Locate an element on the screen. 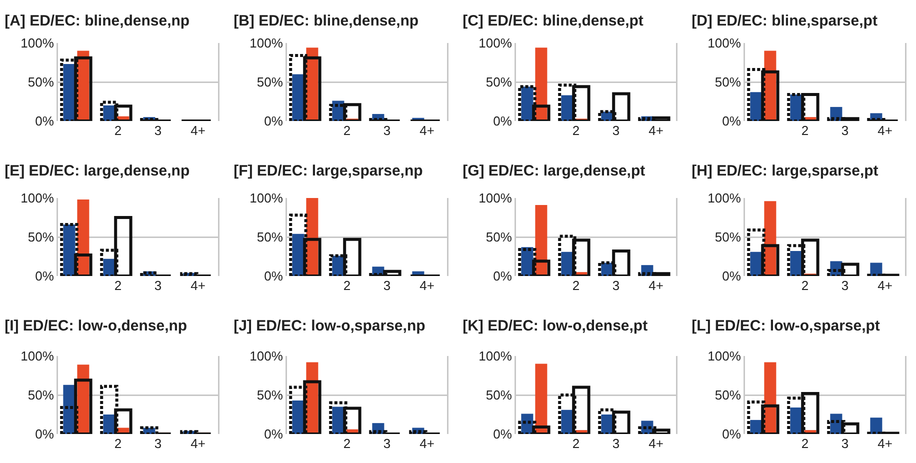 This screenshot has height=463, width=916. chart-title: [D] ED/EC: bline,sparse,pt is located at coordinates (785, 21).